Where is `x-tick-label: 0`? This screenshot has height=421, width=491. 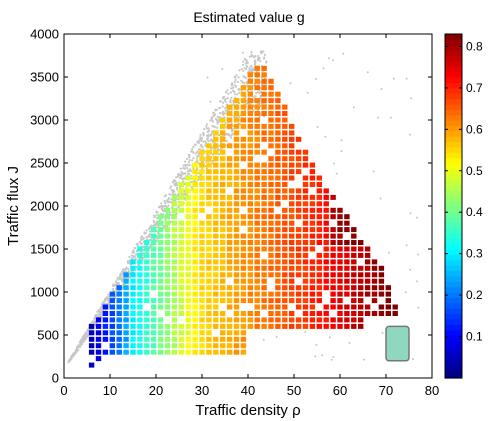
x-tick-label: 0 is located at coordinates (63, 390).